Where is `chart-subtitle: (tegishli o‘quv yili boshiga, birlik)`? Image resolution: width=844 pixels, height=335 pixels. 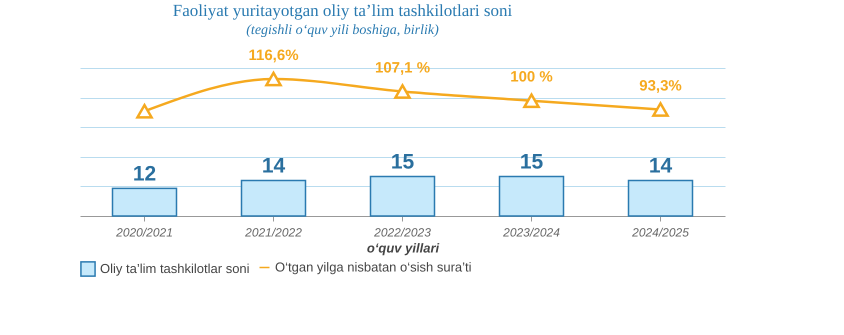
chart-subtitle: (tegishli o‘quv yili boshiga, birlik) is located at coordinates (343, 30).